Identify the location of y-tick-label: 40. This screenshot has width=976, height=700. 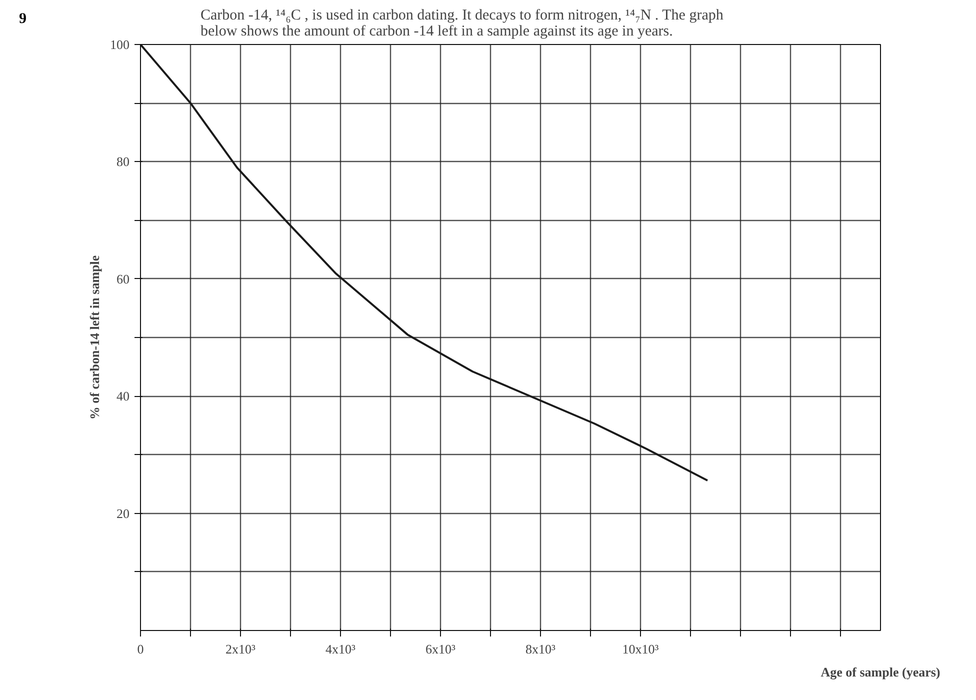
(123, 396).